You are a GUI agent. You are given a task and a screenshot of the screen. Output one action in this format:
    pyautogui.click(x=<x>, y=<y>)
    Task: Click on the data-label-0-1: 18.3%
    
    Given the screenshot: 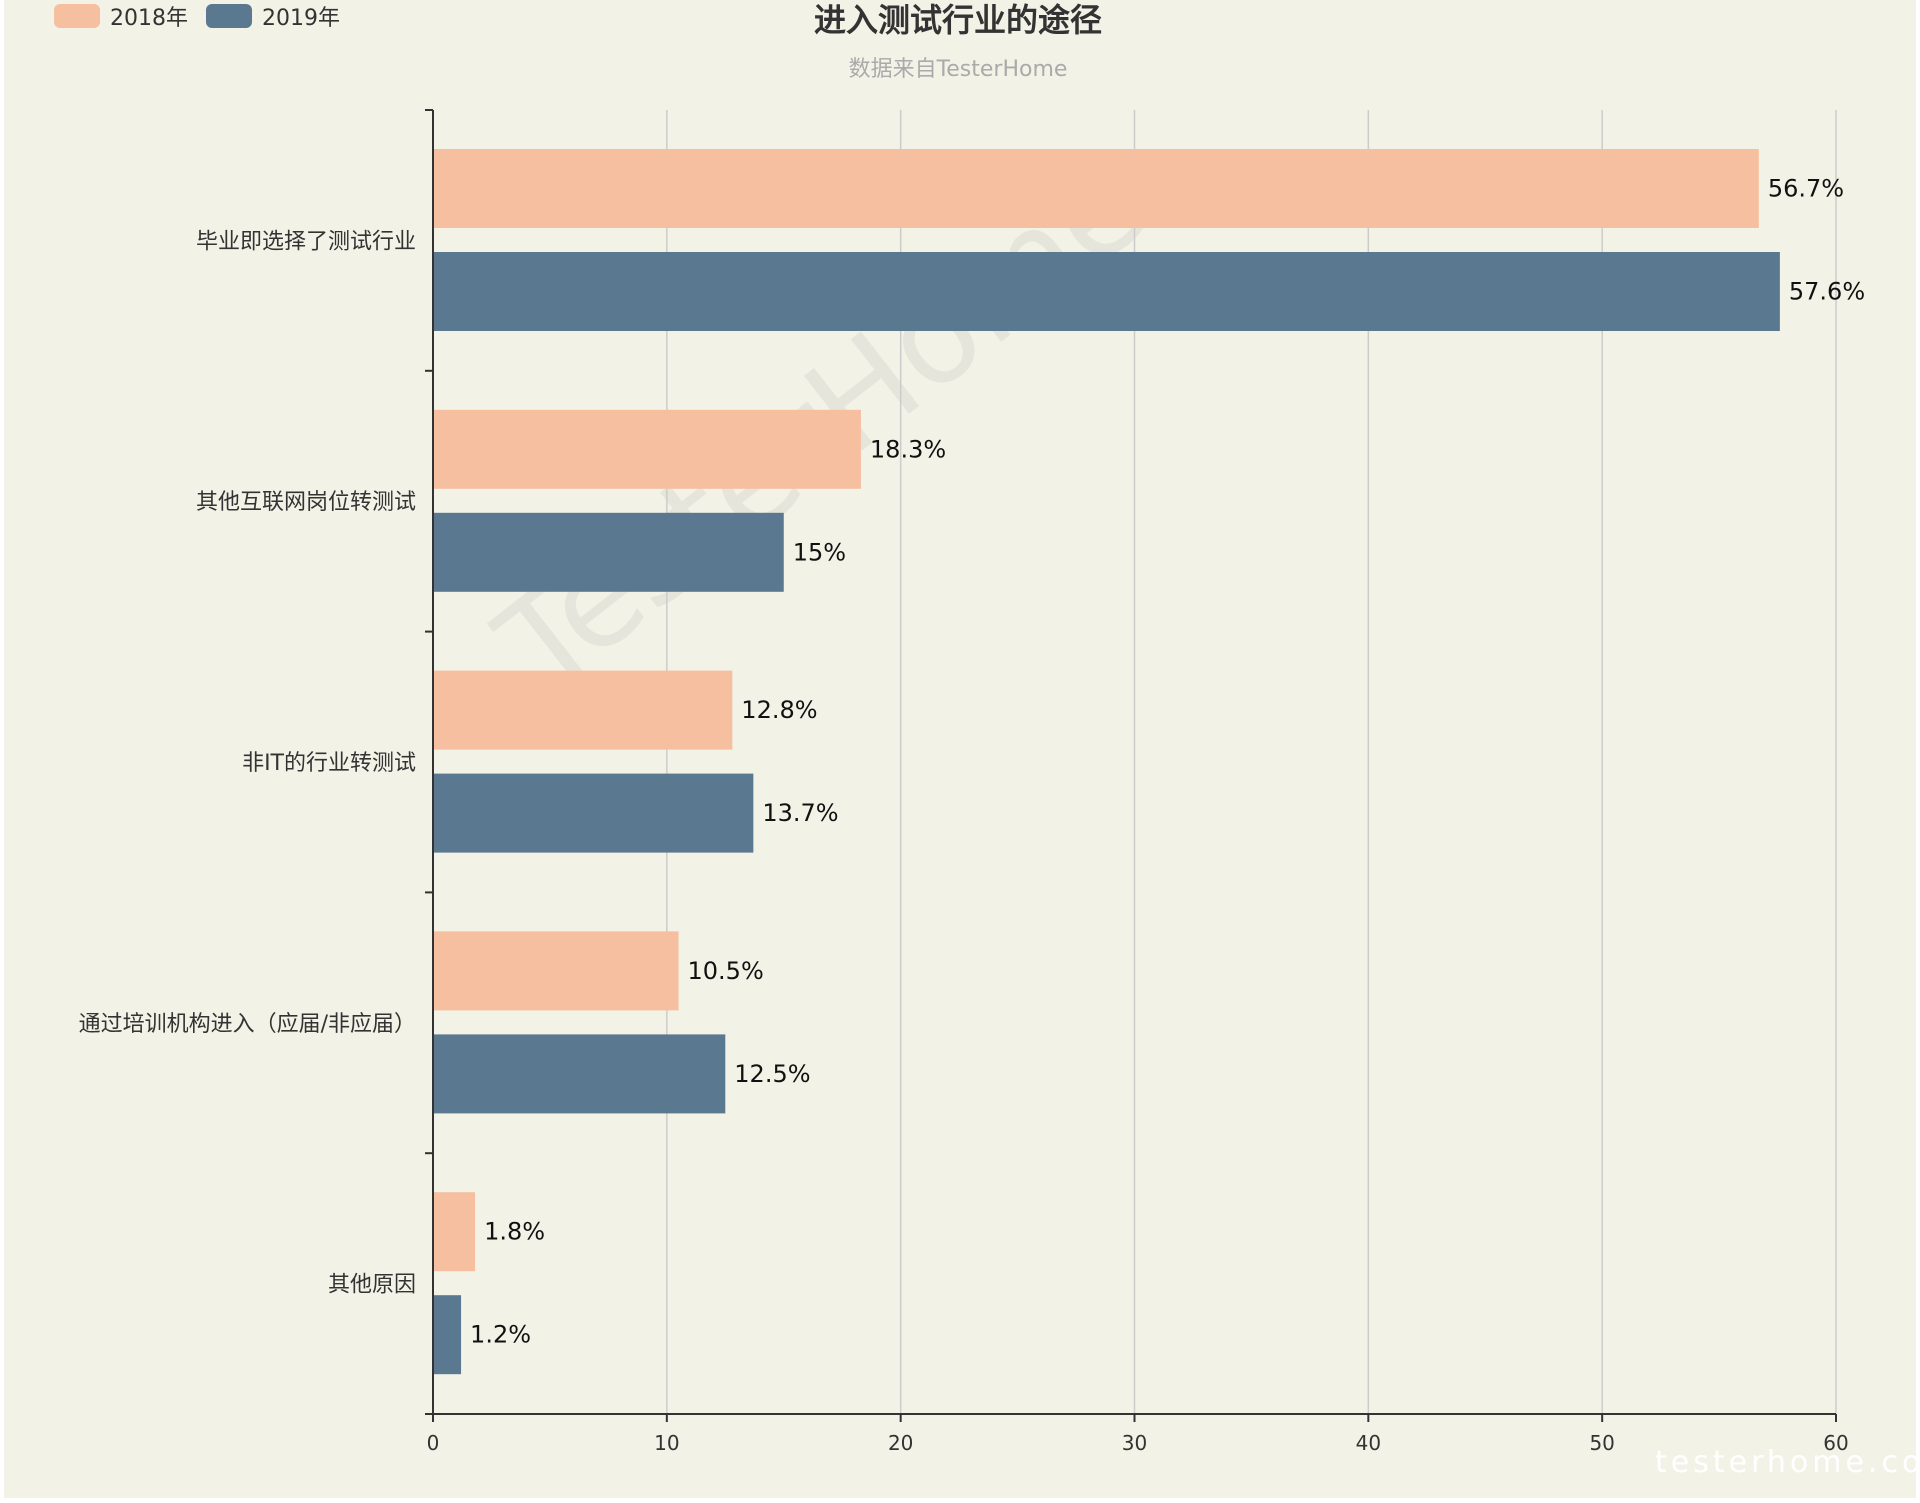 What is the action you would take?
    pyautogui.click(x=908, y=449)
    